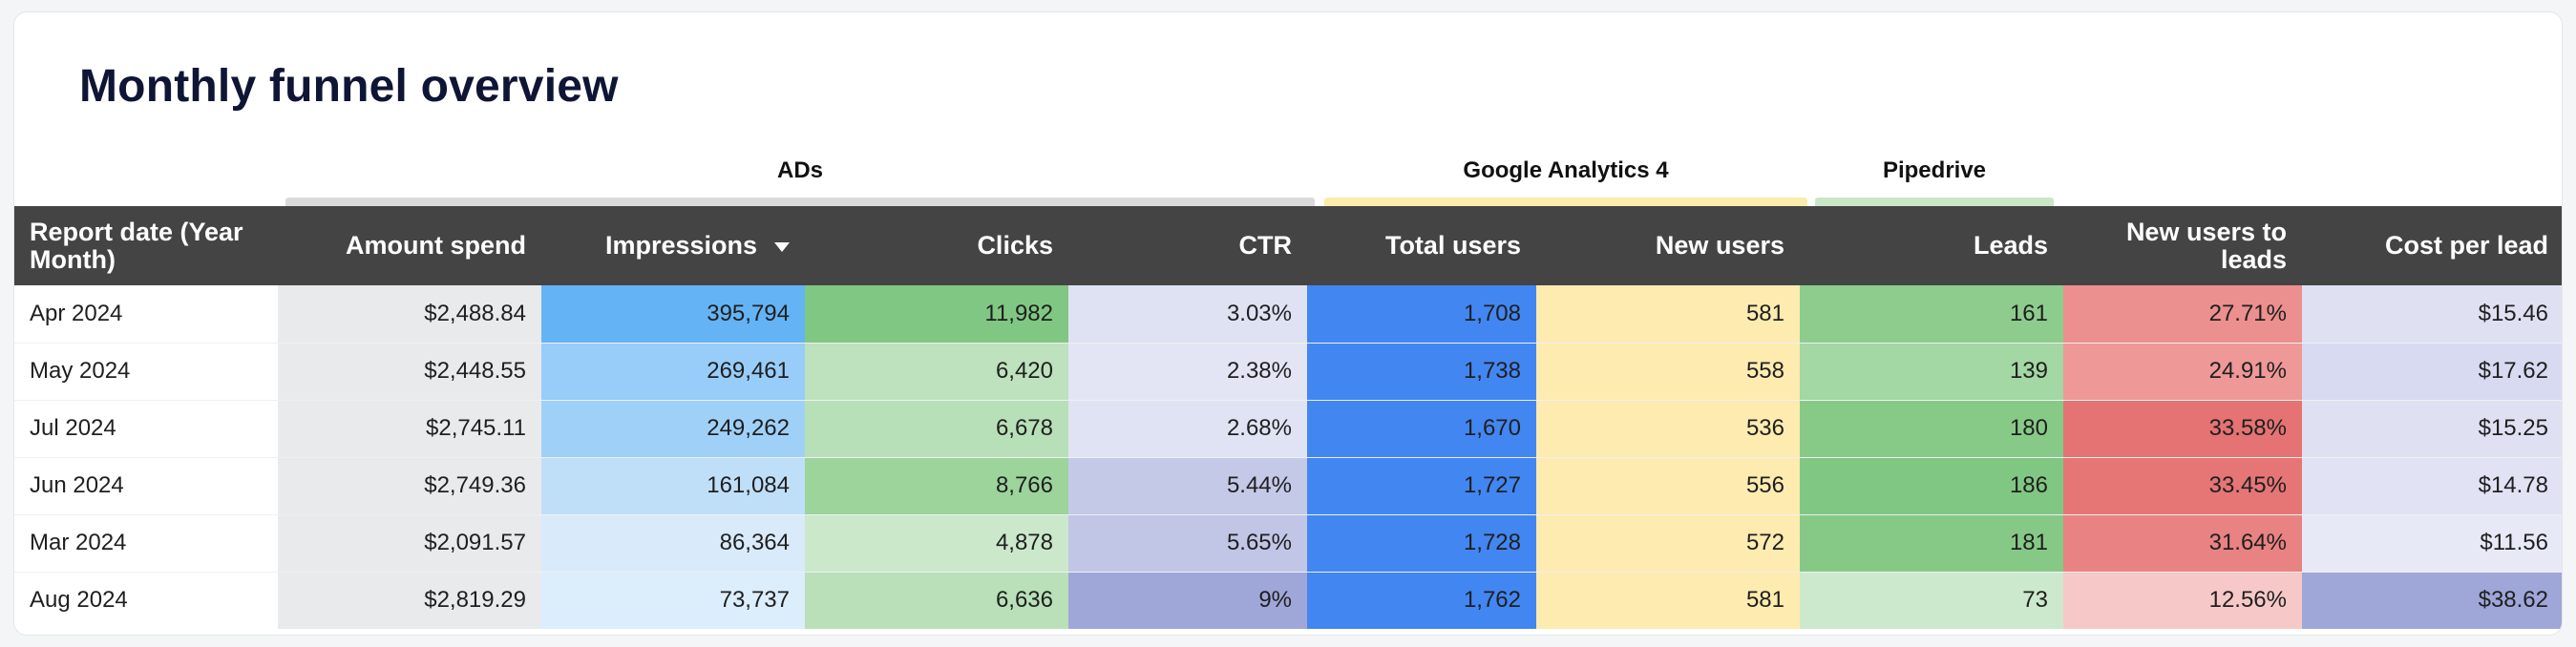 Image resolution: width=2576 pixels, height=647 pixels. What do you see at coordinates (1668, 429) in the screenshot?
I see `cell-new-users: 536` at bounding box center [1668, 429].